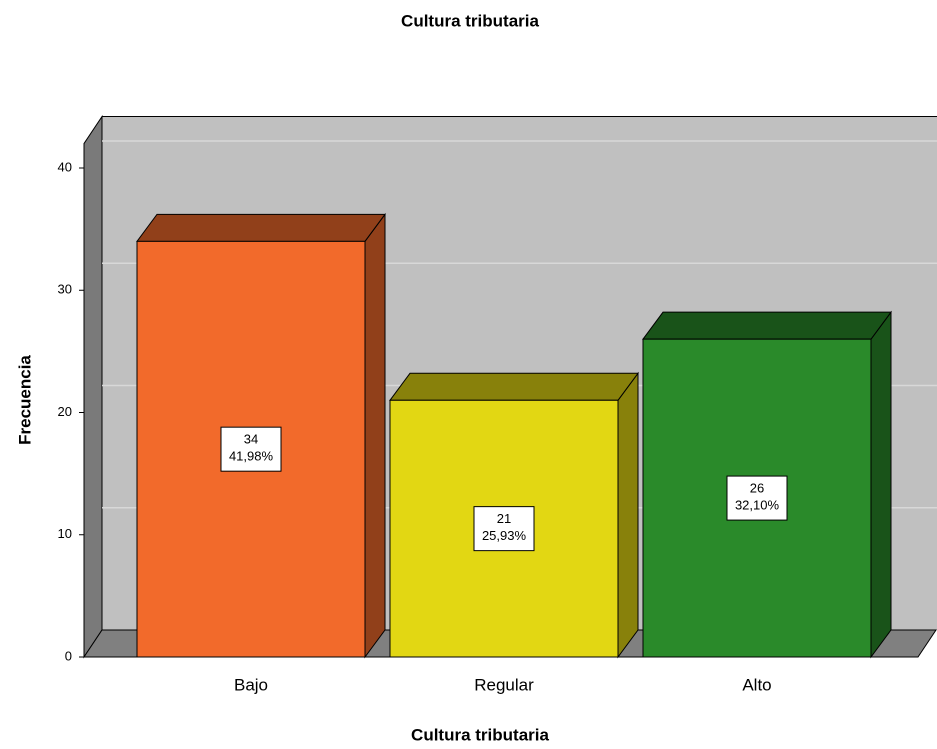 Image resolution: width=937 pixels, height=749 pixels. Describe the element at coordinates (504, 535) in the screenshot. I see `percentage-label: 25,93%` at that location.